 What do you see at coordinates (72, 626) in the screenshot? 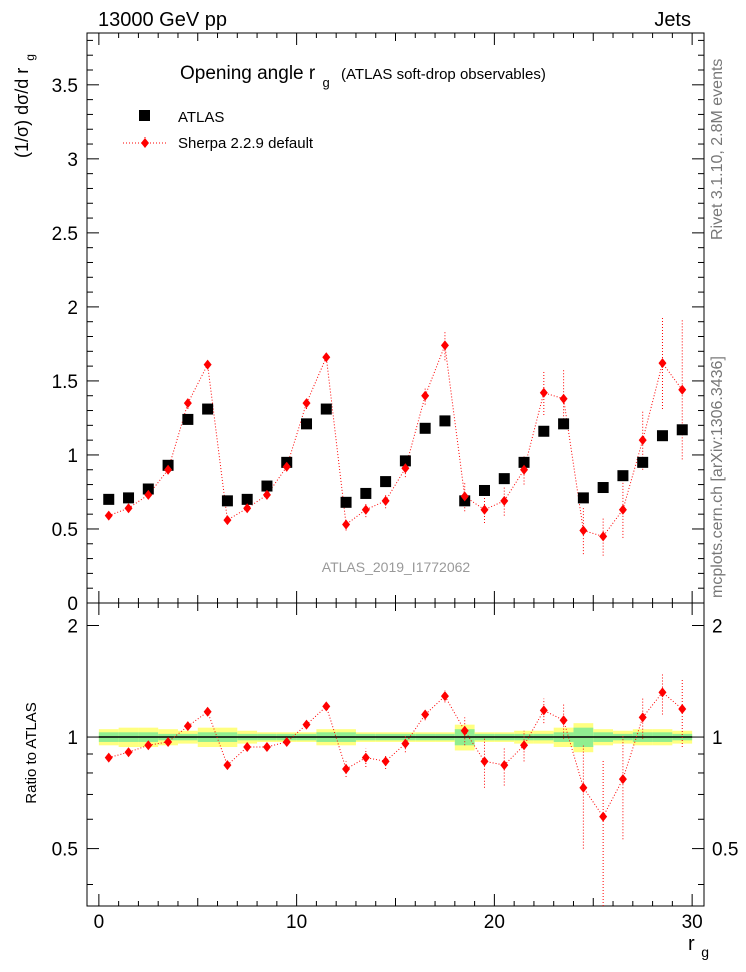
I see `ratio-ytick-label: 2` at bounding box center [72, 626].